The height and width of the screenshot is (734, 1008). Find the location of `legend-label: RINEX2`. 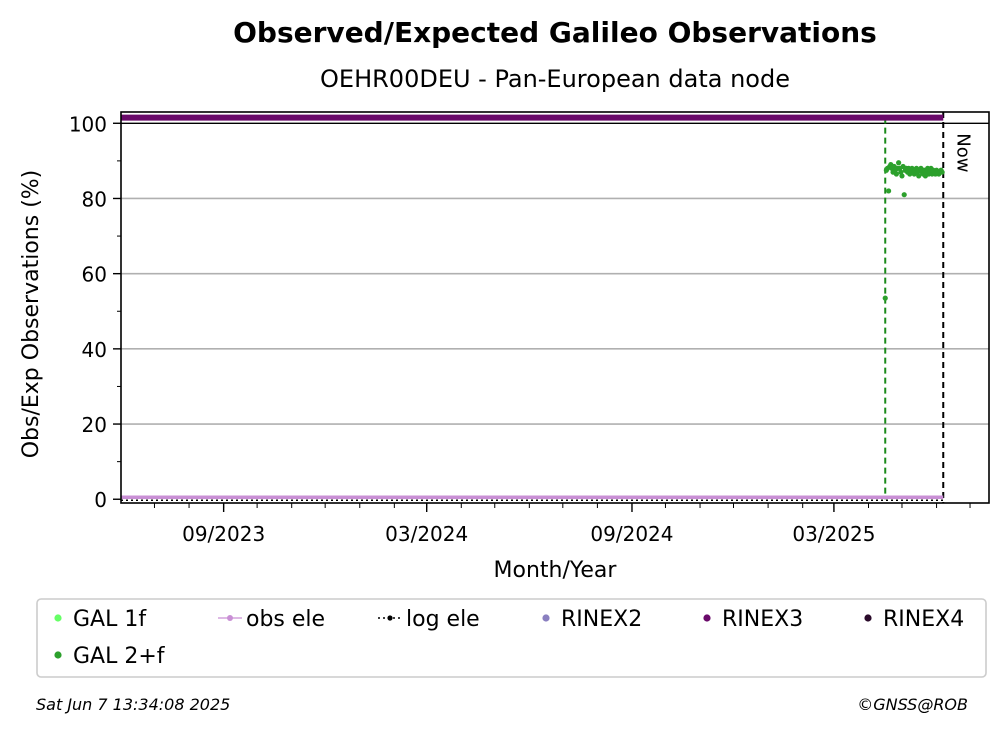

legend-label: RINEX2 is located at coordinates (601, 619).